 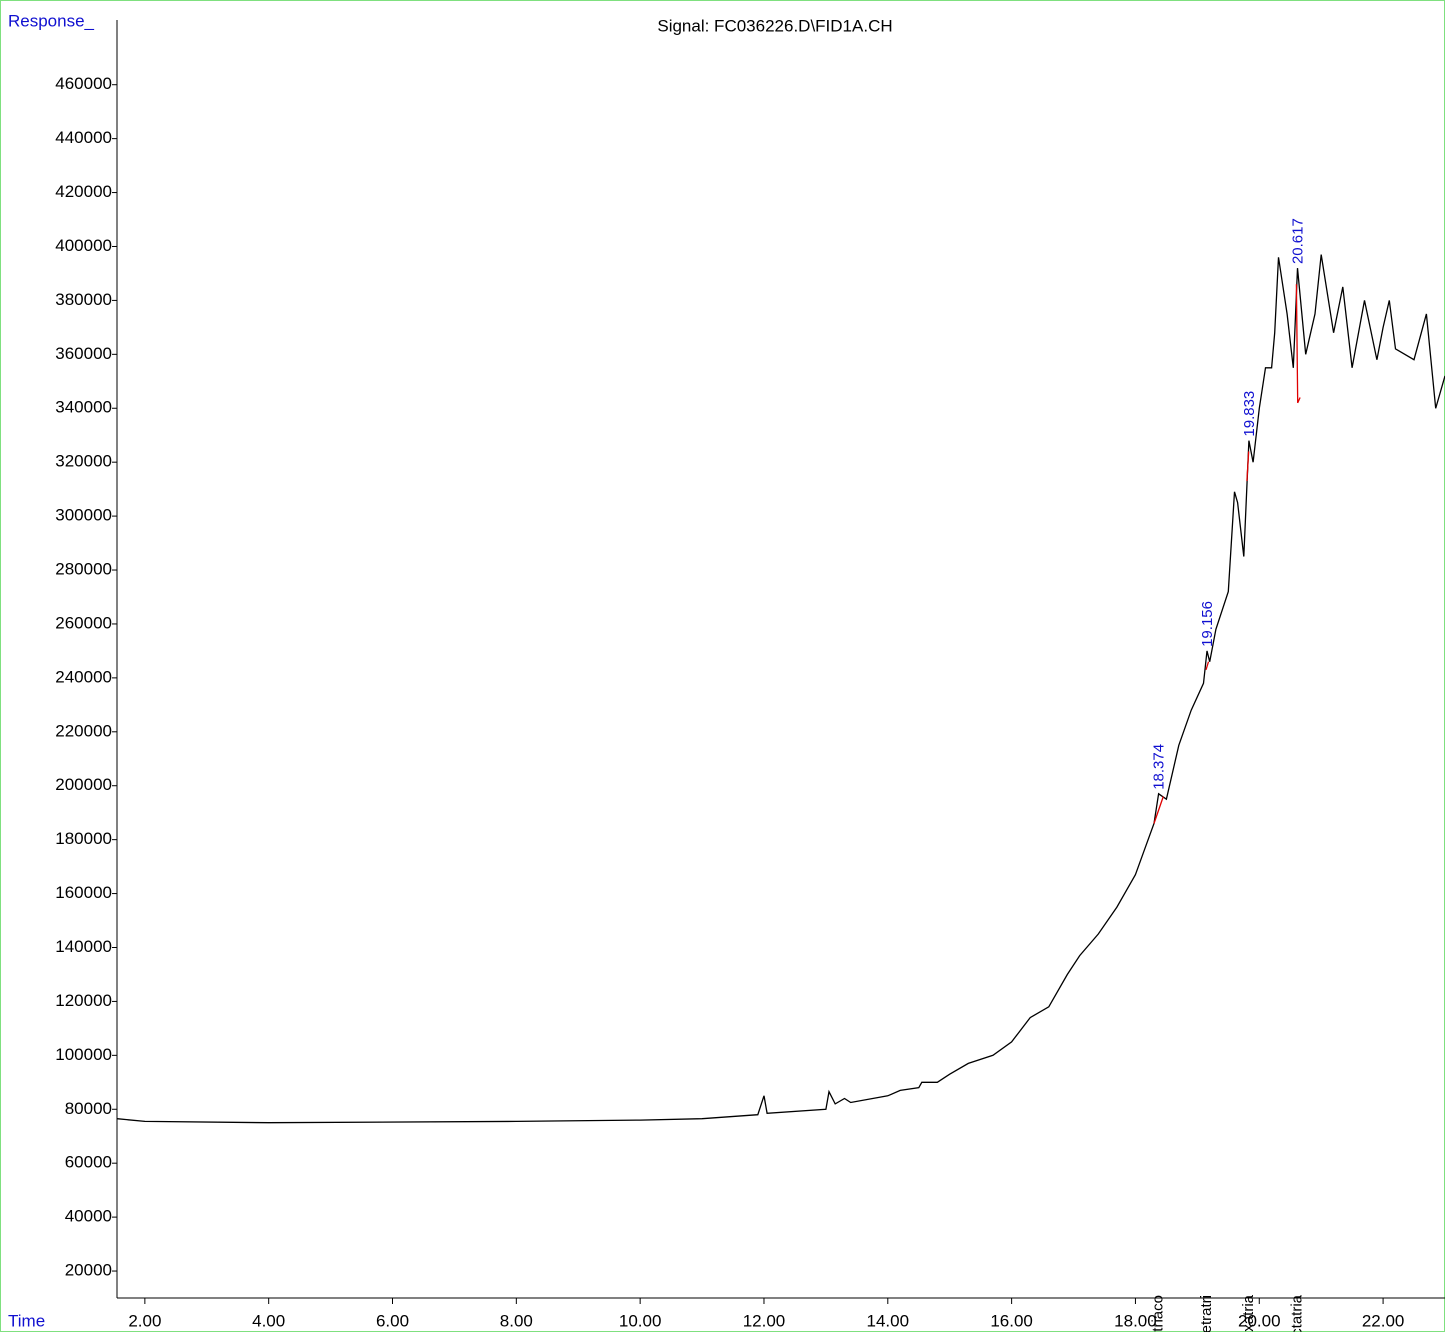 What do you see at coordinates (1297, 241) in the screenshot?
I see `peak-label: 20.617` at bounding box center [1297, 241].